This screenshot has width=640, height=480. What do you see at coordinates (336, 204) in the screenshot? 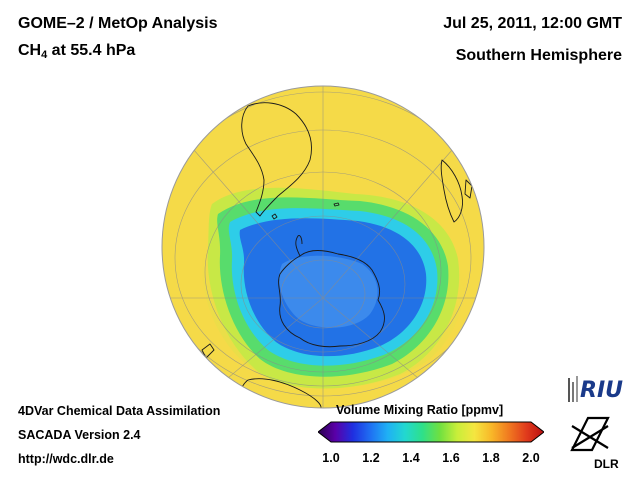
I see `south-georgia` at bounding box center [336, 204].